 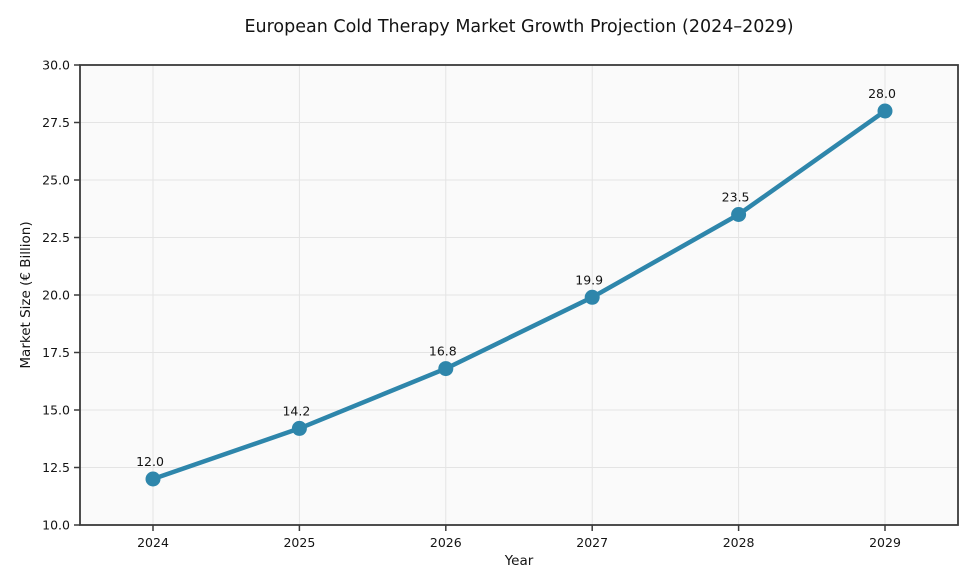 What do you see at coordinates (56, 65) in the screenshot?
I see `y-tick-label: 30.0` at bounding box center [56, 65].